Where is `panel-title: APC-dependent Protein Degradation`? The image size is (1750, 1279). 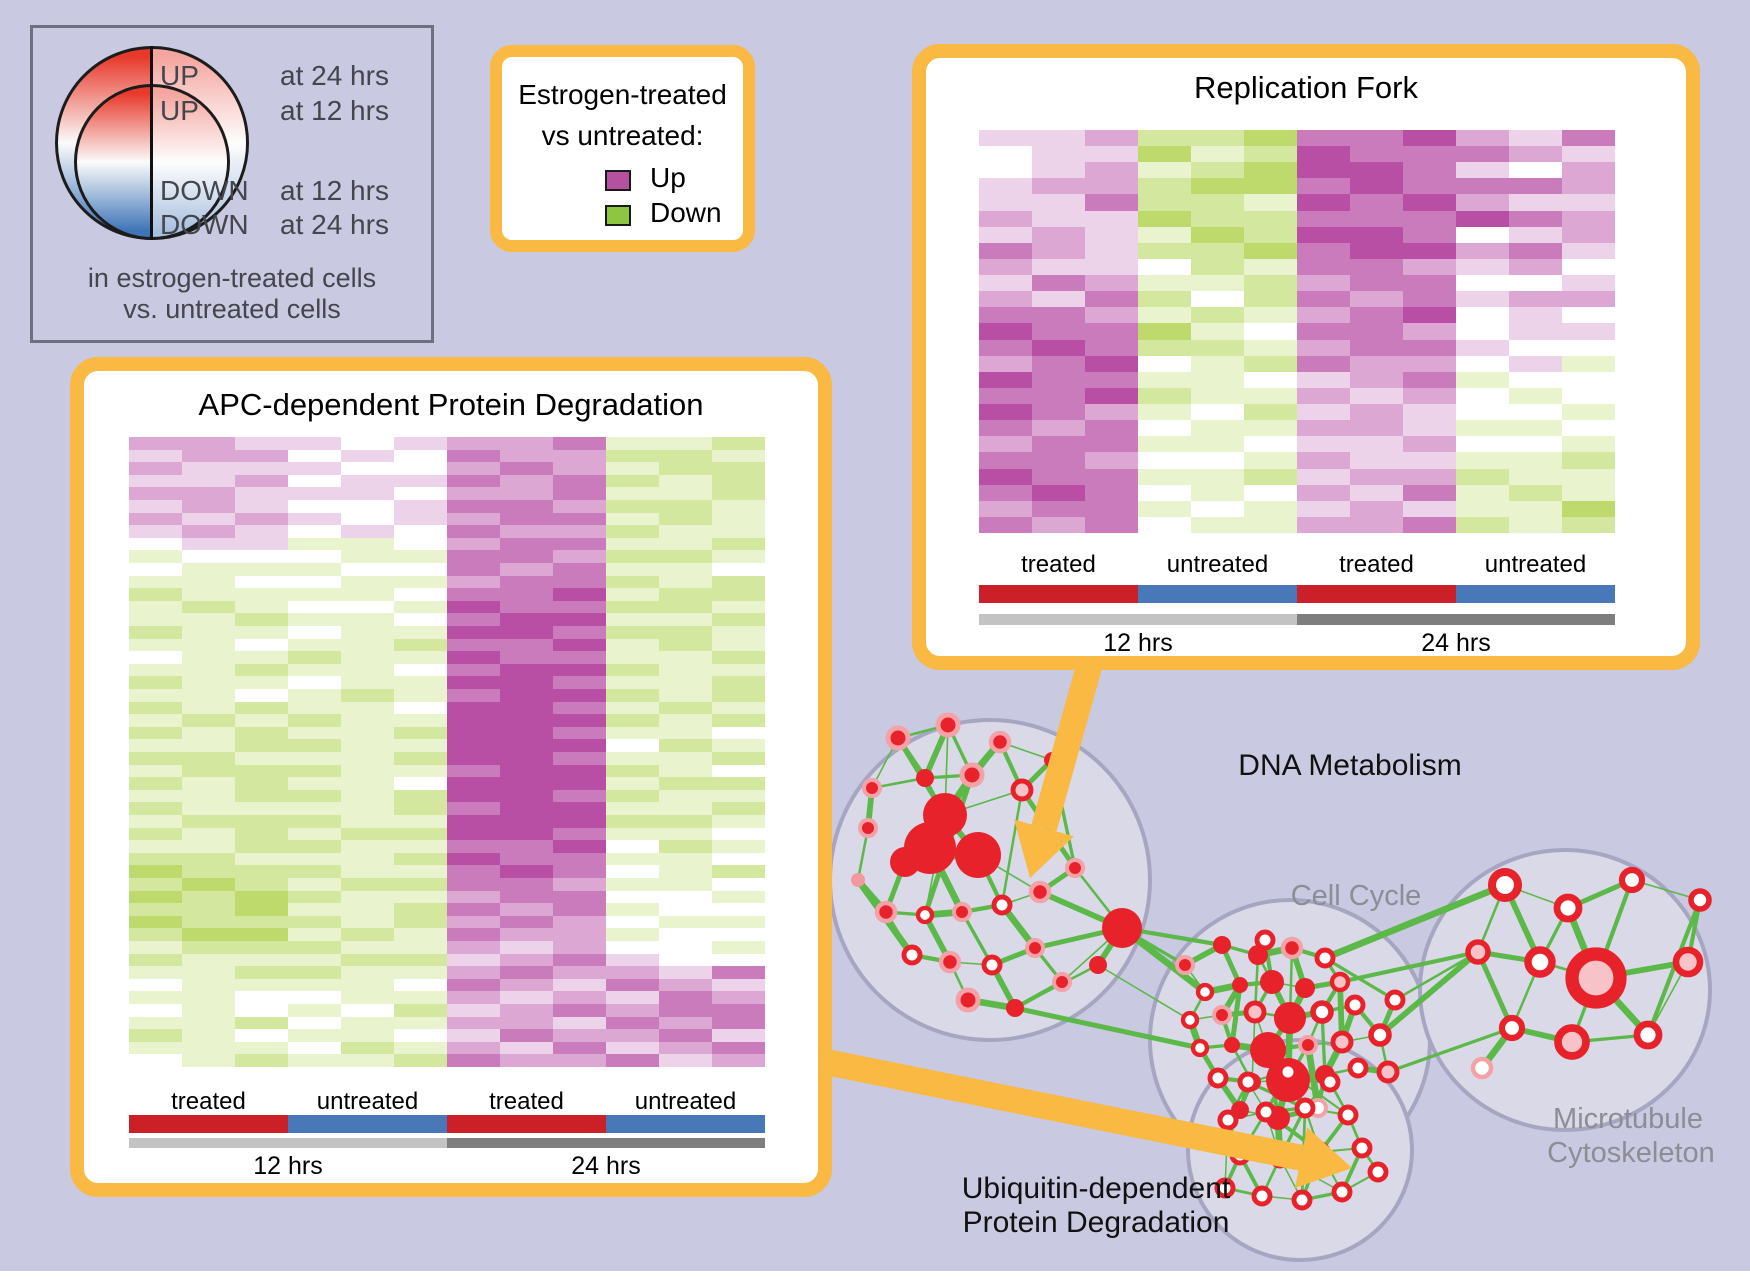
panel-title: APC-dependent Protein Degradation is located at coordinates (451, 404).